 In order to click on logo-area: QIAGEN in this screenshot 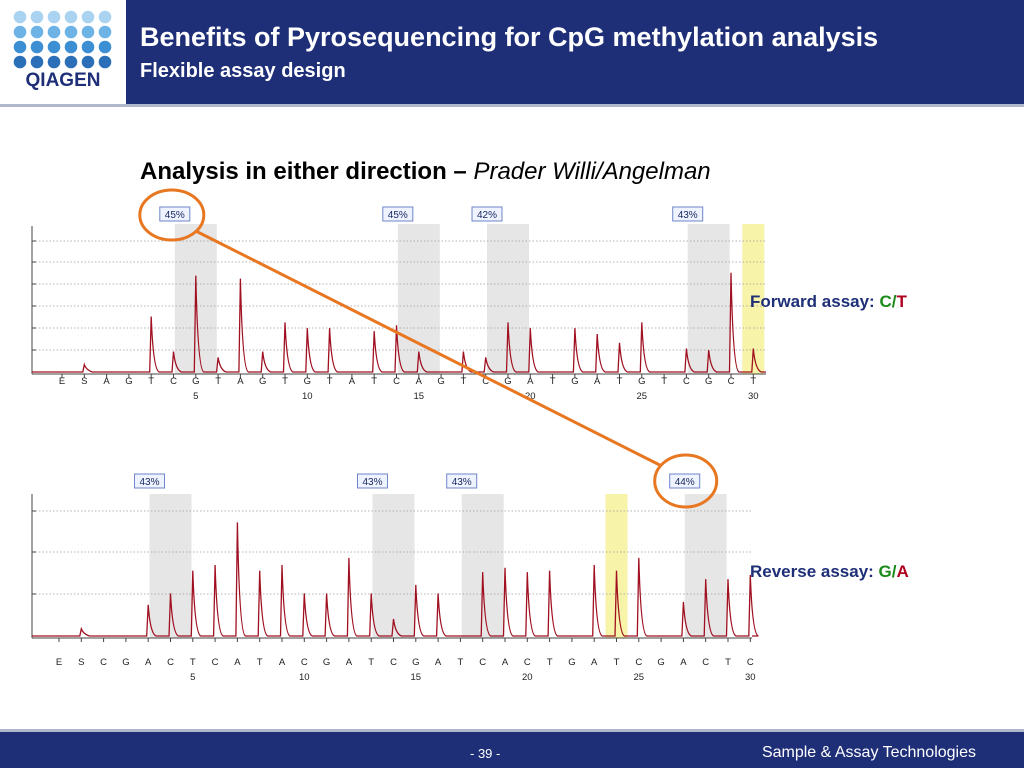, I will do `click(63, 52)`.